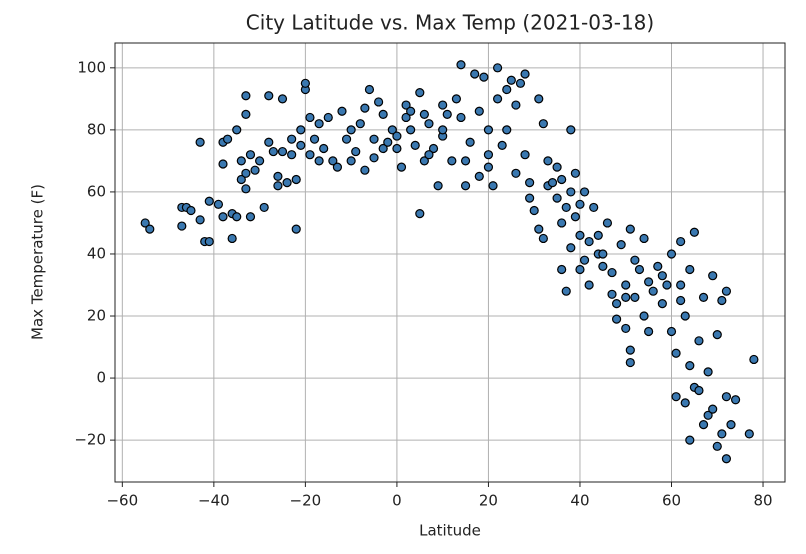 Image resolution: width=806 pixels, height=554 pixels. What do you see at coordinates (38, 262) in the screenshot?
I see `y-axis-label: Max Temperature (F)` at bounding box center [38, 262].